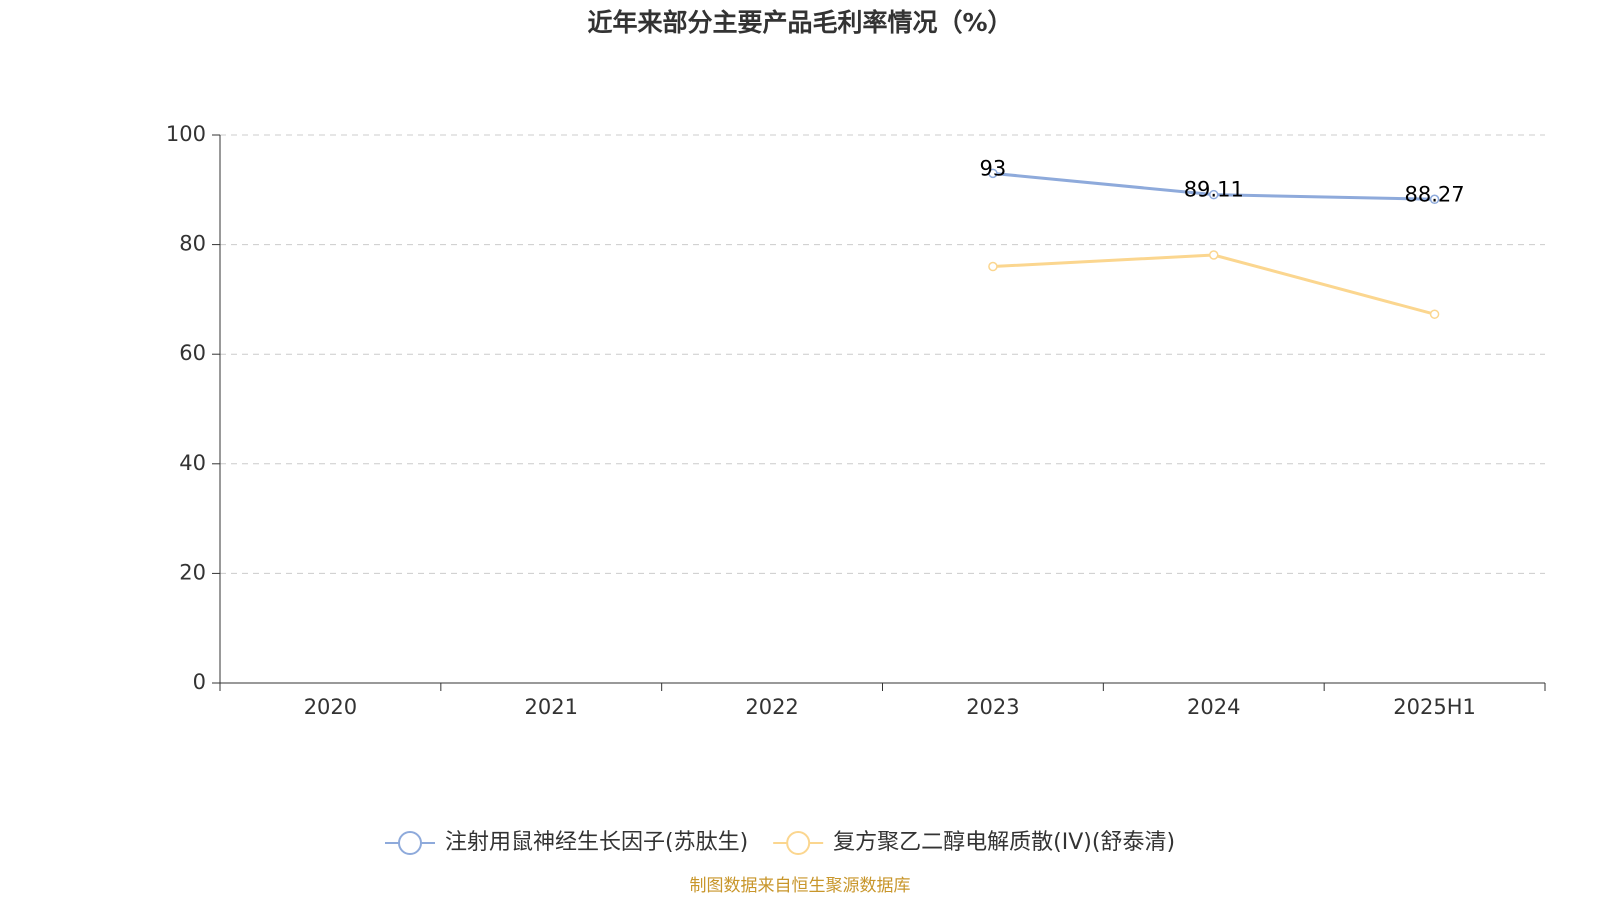 This screenshot has height=900, width=1600. I want to click on legend-label: 复方聚乙二醇电解质散(IV)(舒泰清), so click(1004, 842).